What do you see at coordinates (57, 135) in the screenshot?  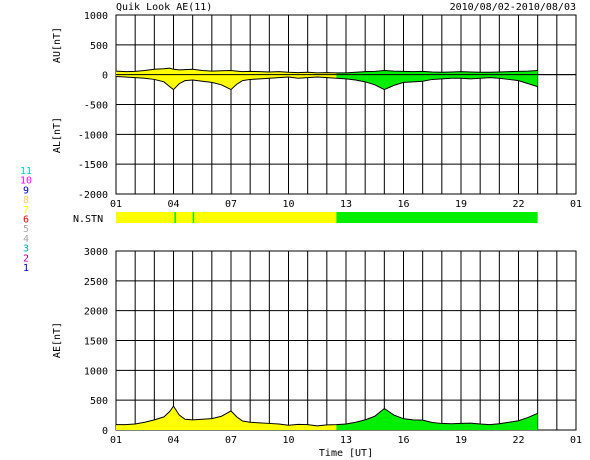 I see `al-axis-label: AL[nT]` at bounding box center [57, 135].